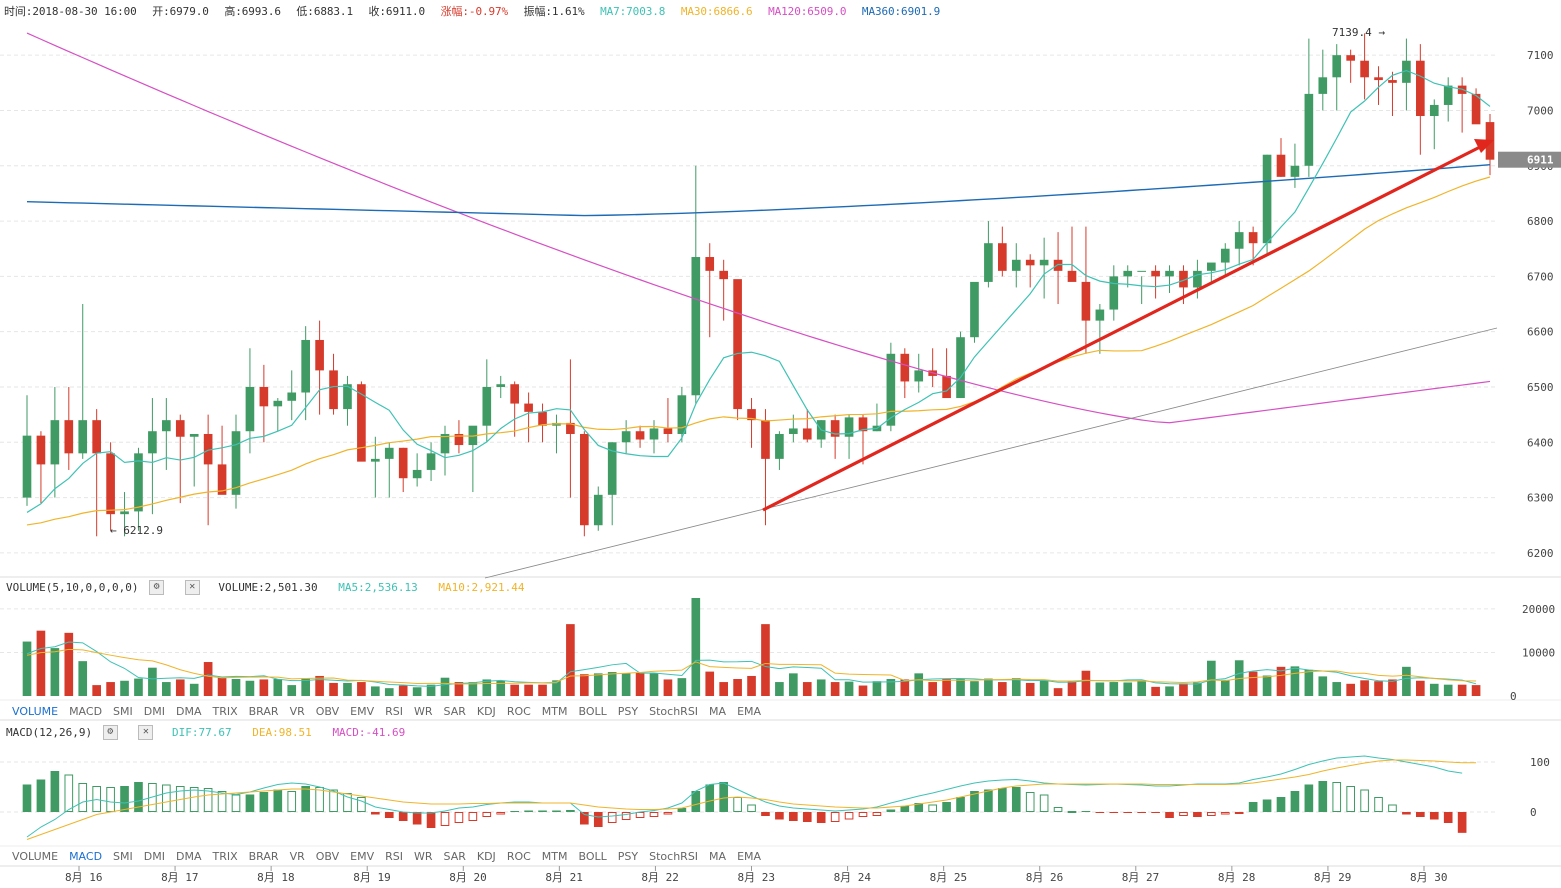 This screenshot has height=888, width=1561. Describe the element at coordinates (633, 11) in the screenshot. I see `ma7-label: MA7:7003.8` at that location.